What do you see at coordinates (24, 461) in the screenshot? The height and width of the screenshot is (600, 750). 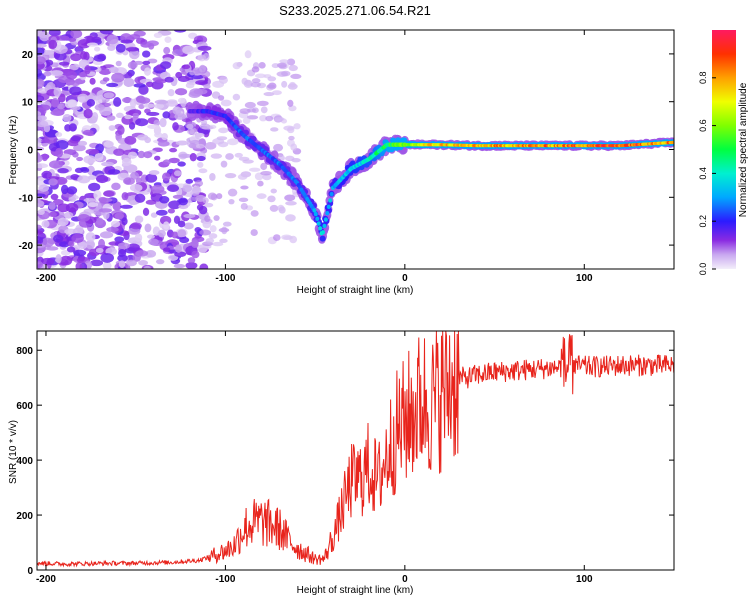 I see `snr-ytick-label: 400` at bounding box center [24, 461].